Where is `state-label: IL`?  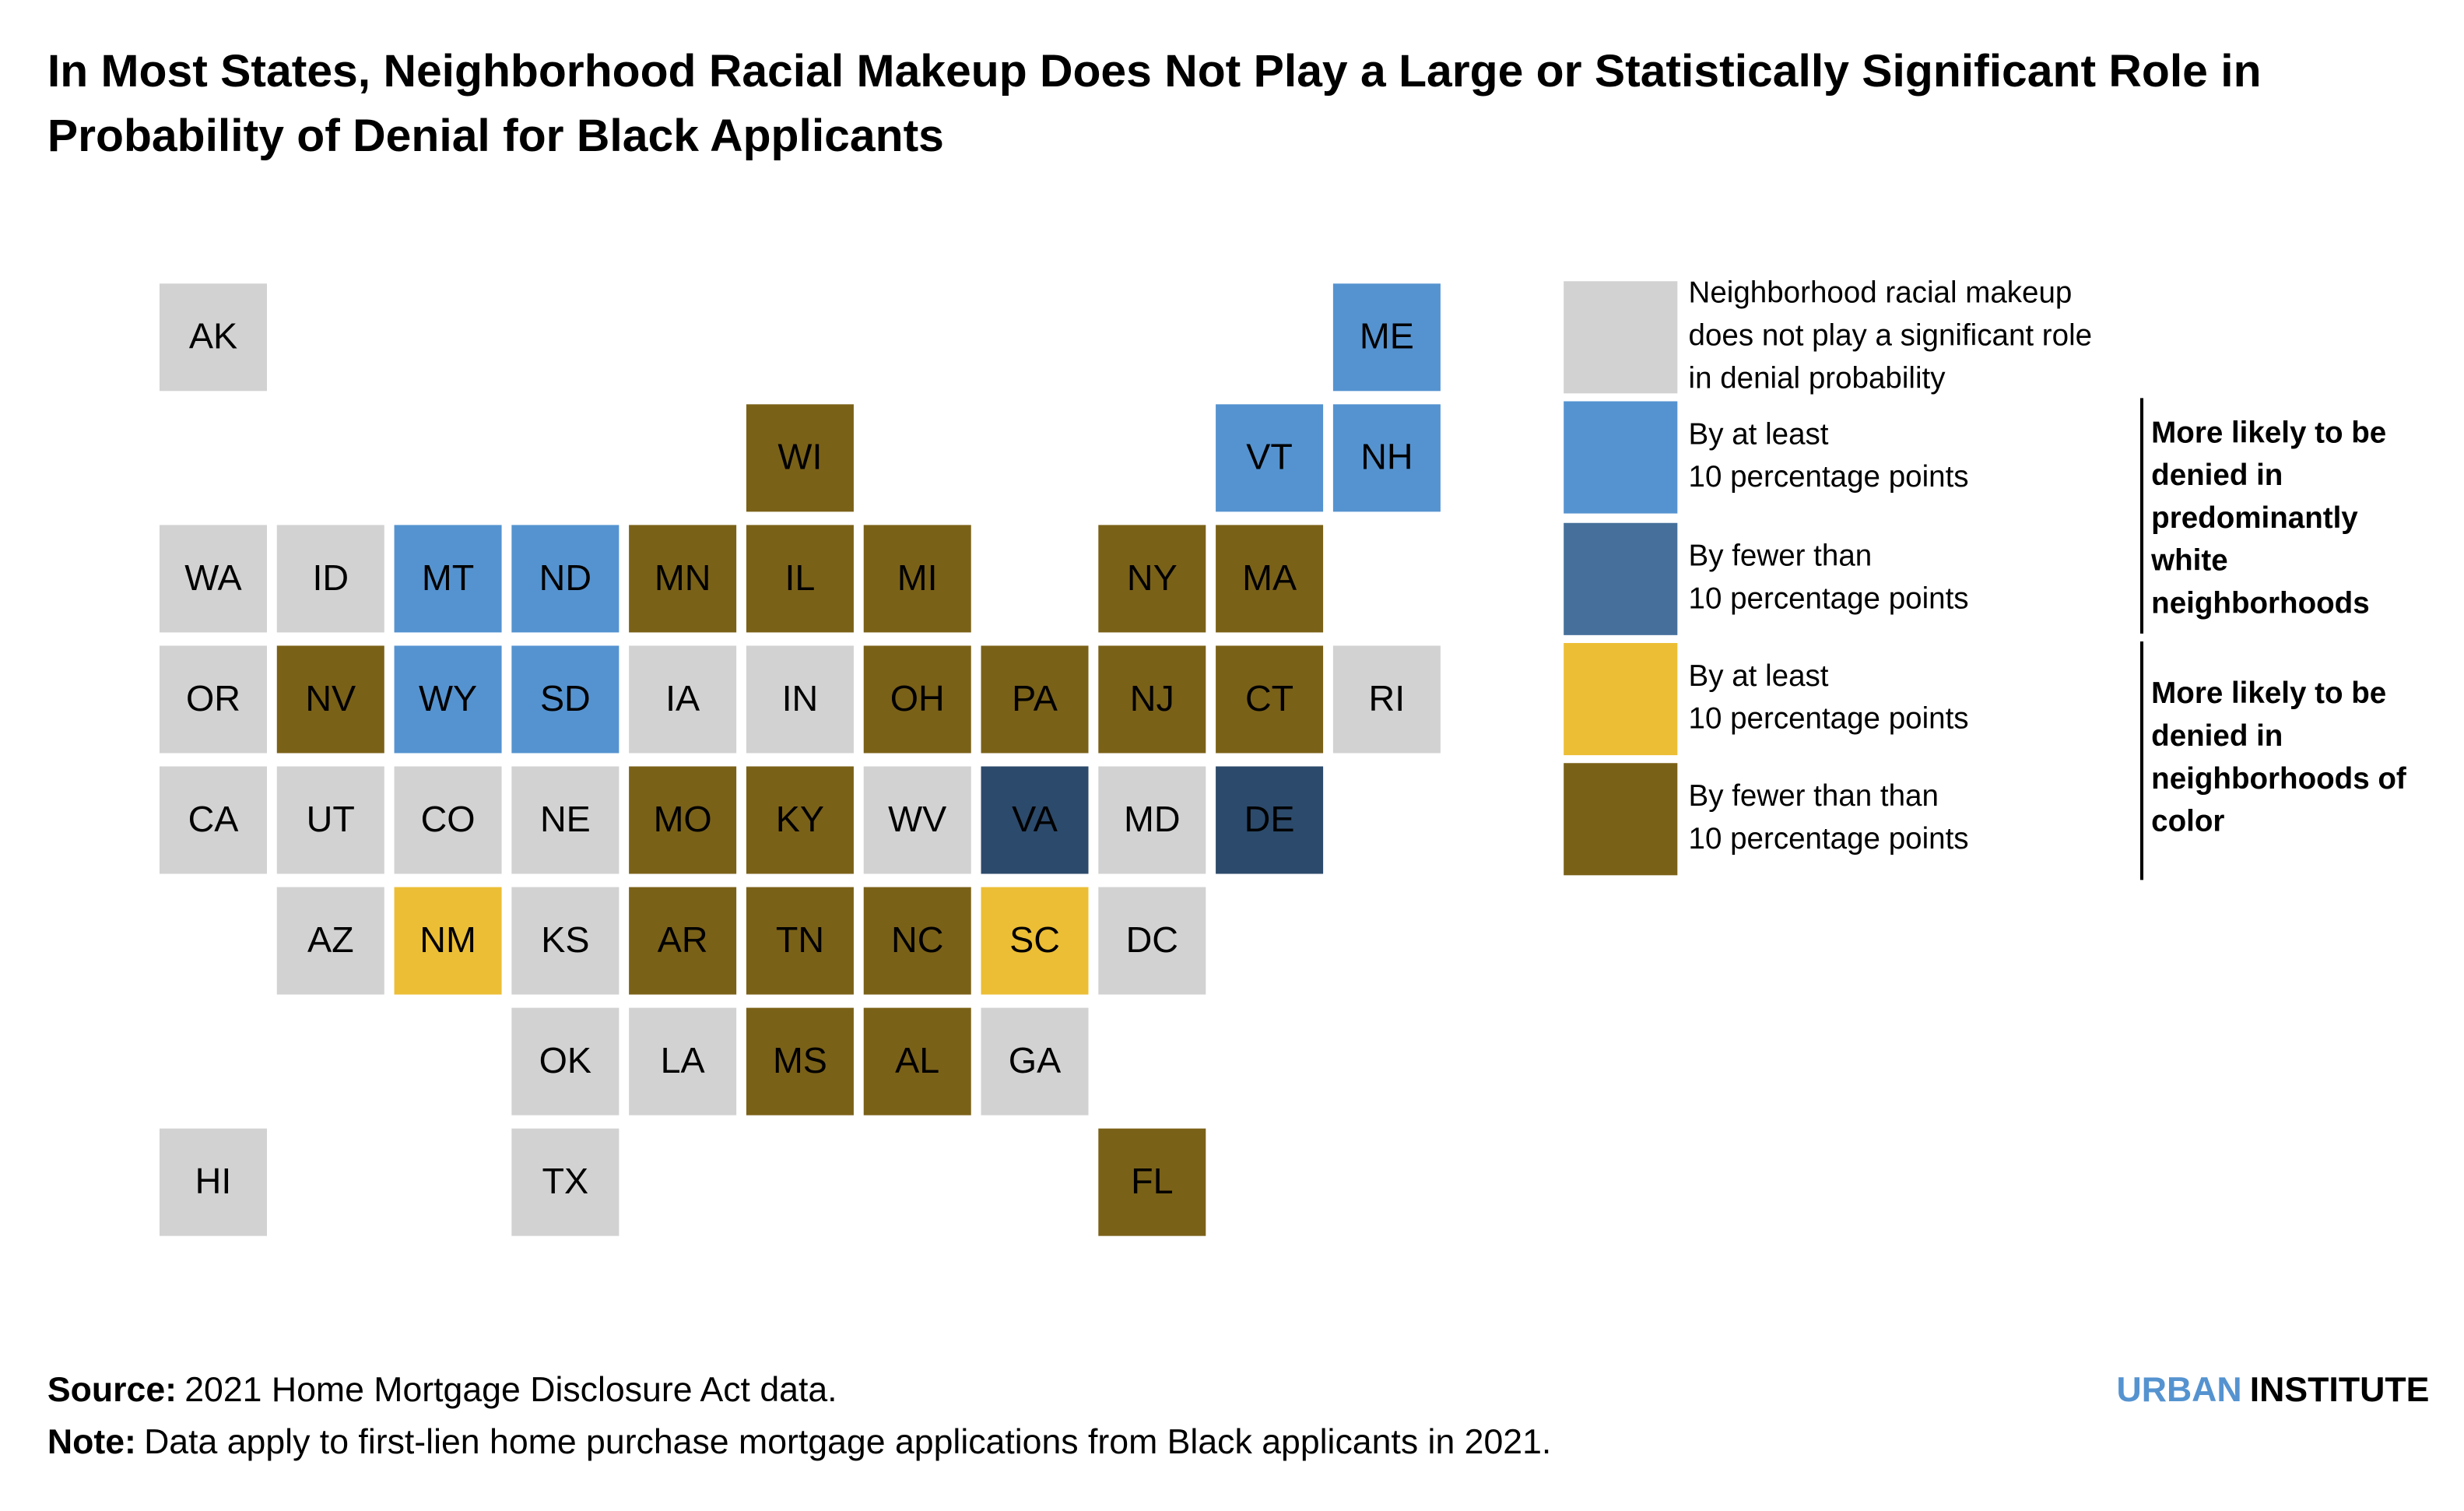
state-label: IL is located at coordinates (799, 577).